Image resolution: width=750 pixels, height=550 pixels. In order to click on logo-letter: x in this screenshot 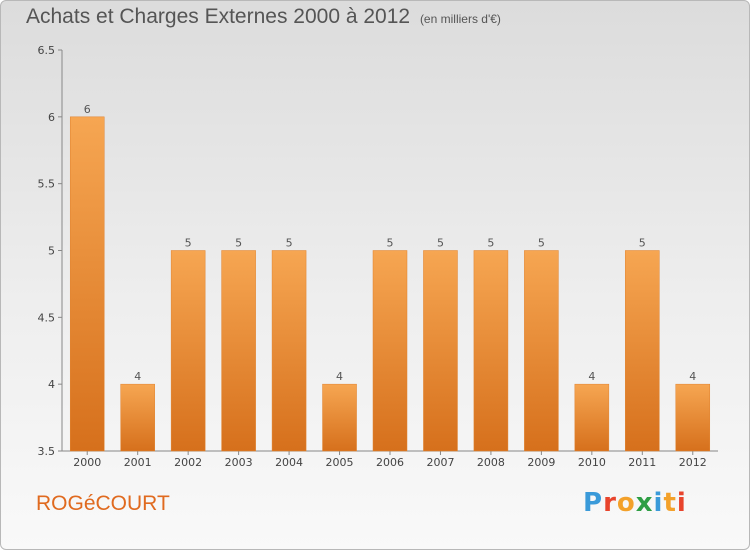, I will do `click(644, 503)`.